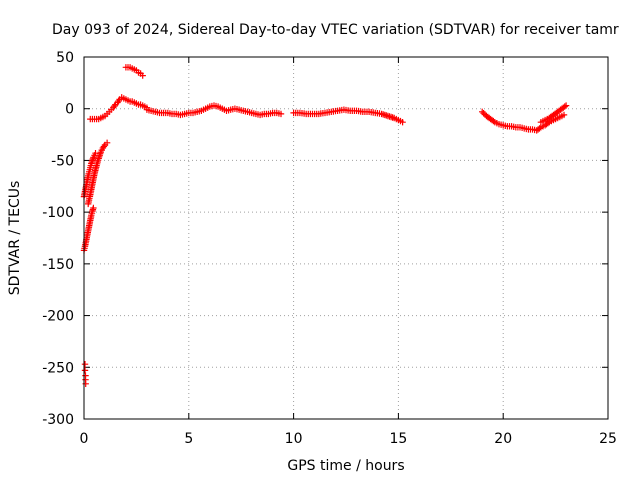 The image size is (640, 480). What do you see at coordinates (93, 208) in the screenshot?
I see `data-point-steep-descent-a` at bounding box center [93, 208].